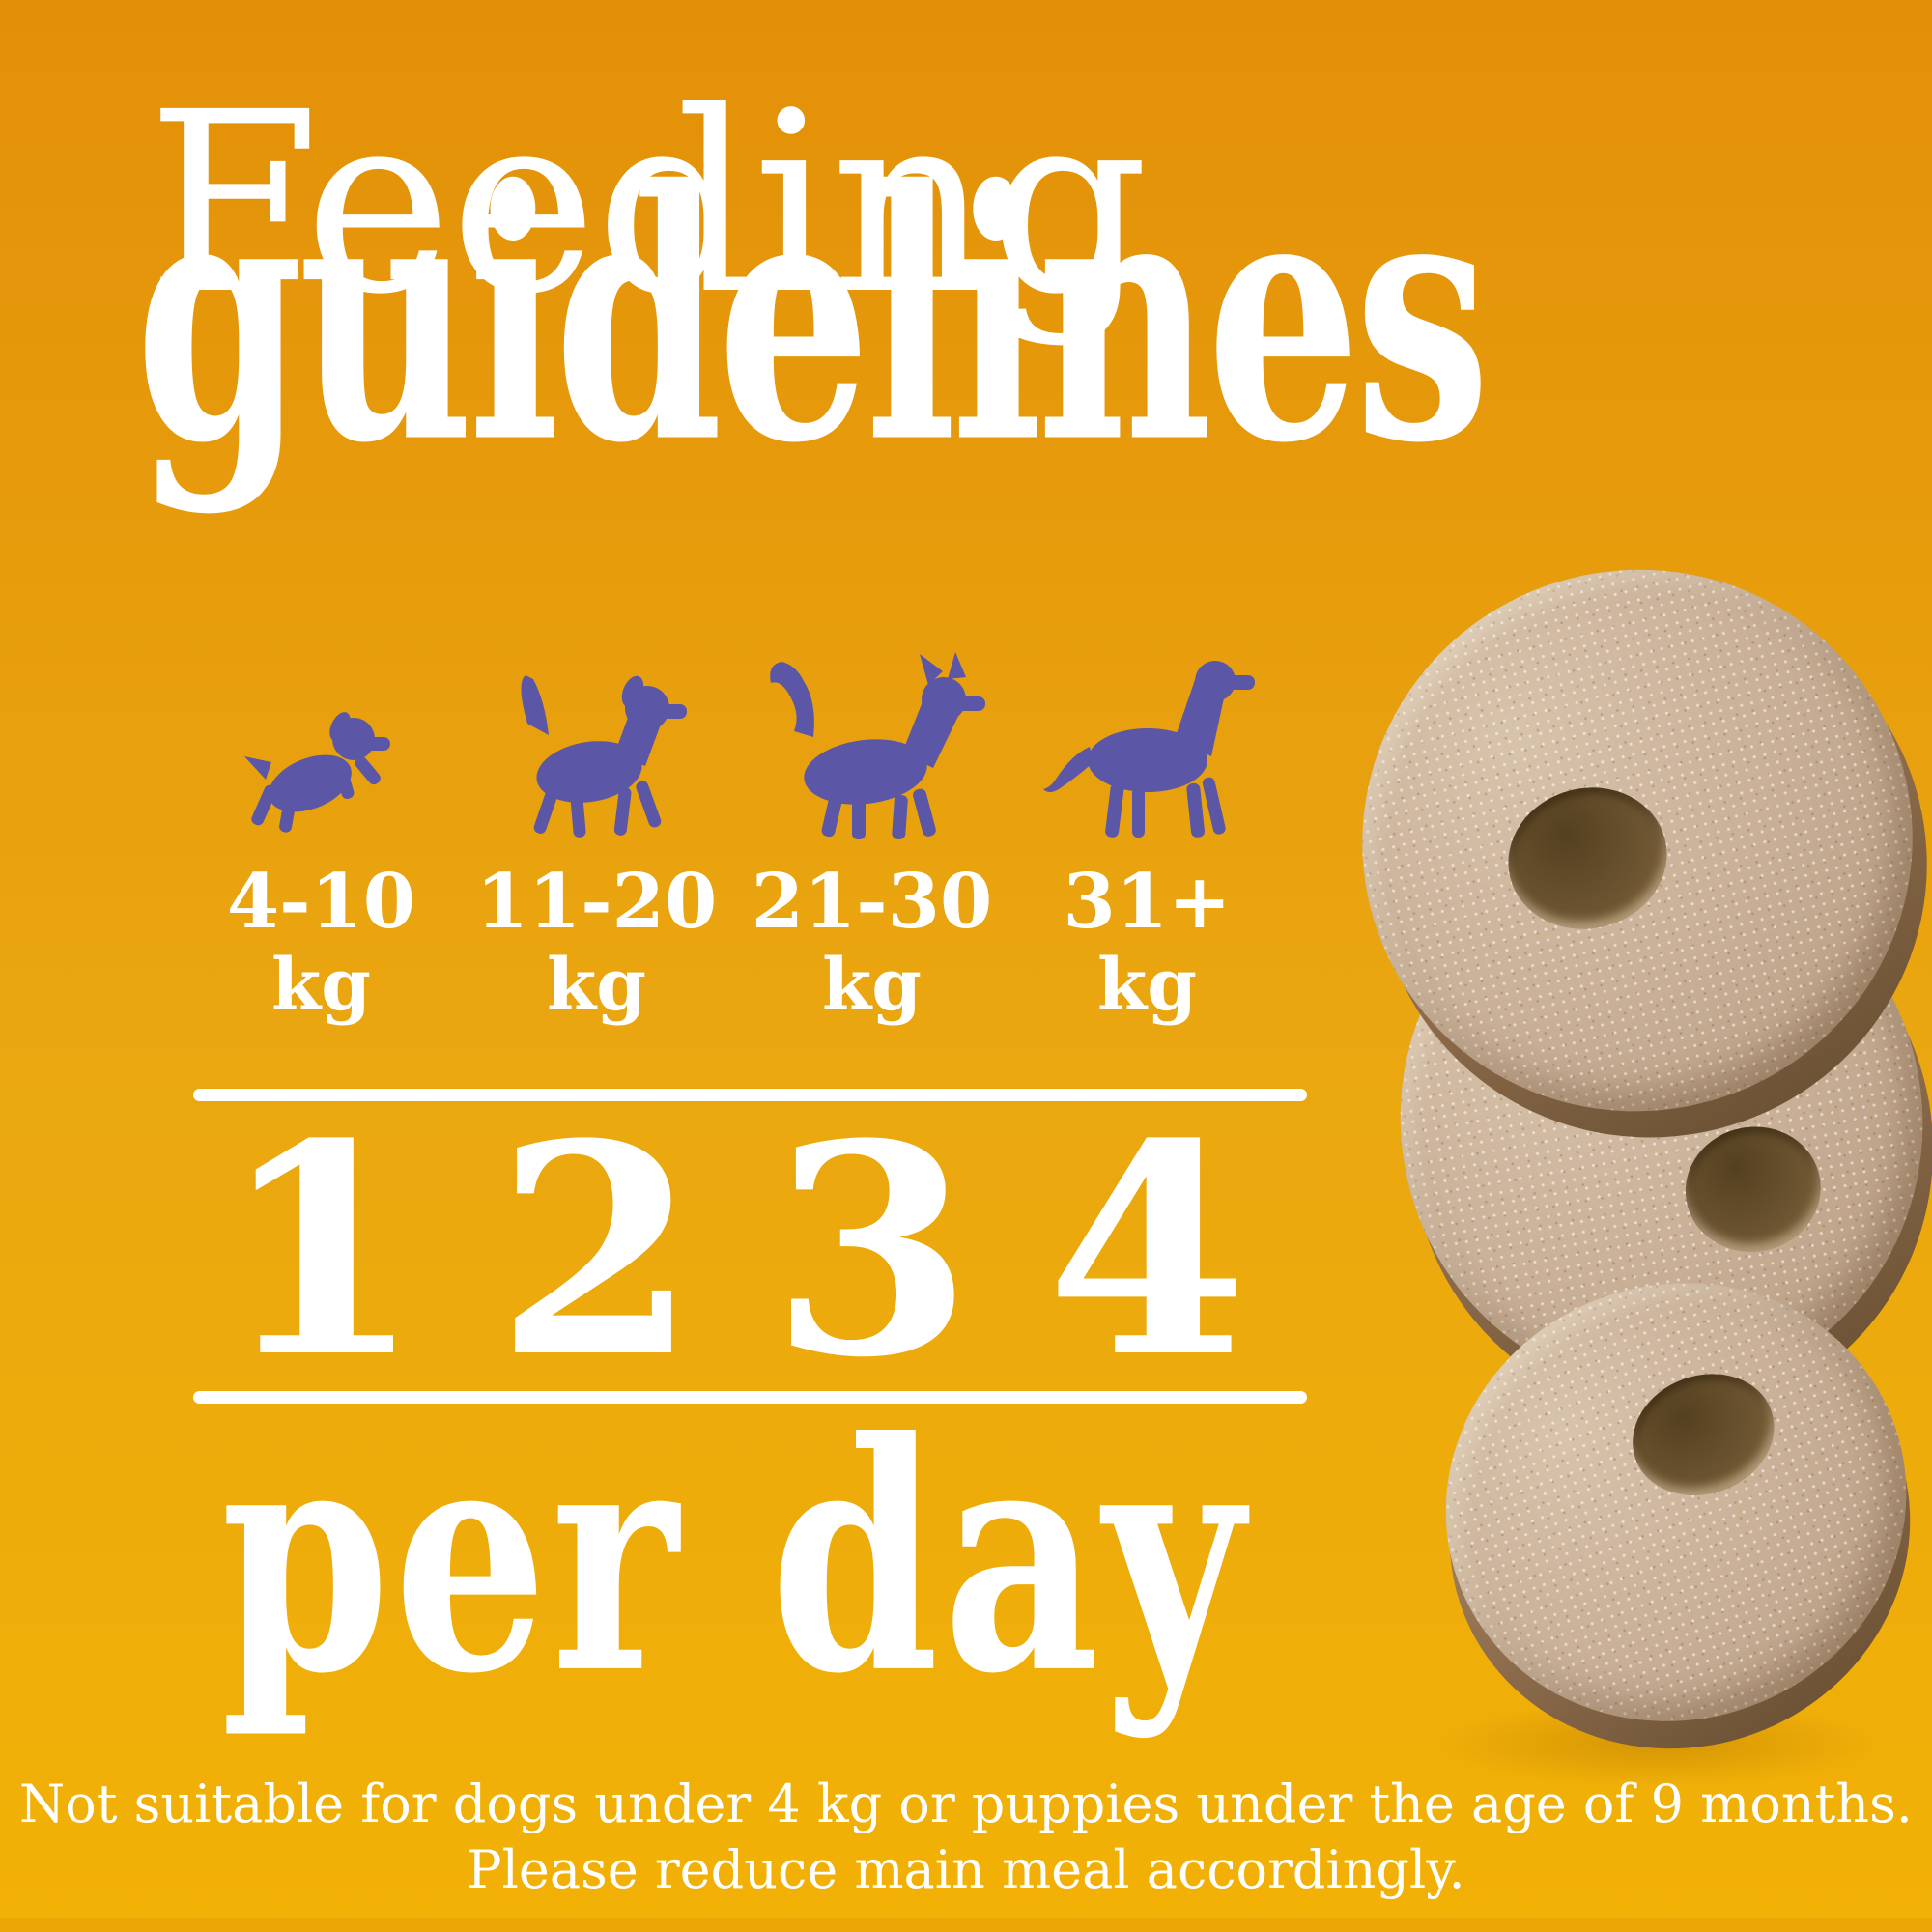 The image size is (1932, 1932). Describe the element at coordinates (966, 1925) in the screenshot. I see `bottom-edge-strip` at that location.